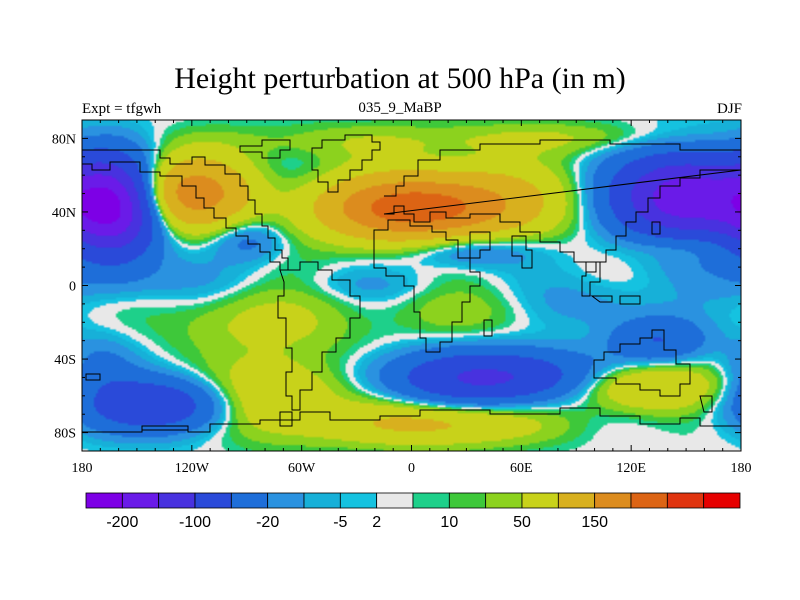  I want to click on y-tick-label: 80S, so click(65, 434).